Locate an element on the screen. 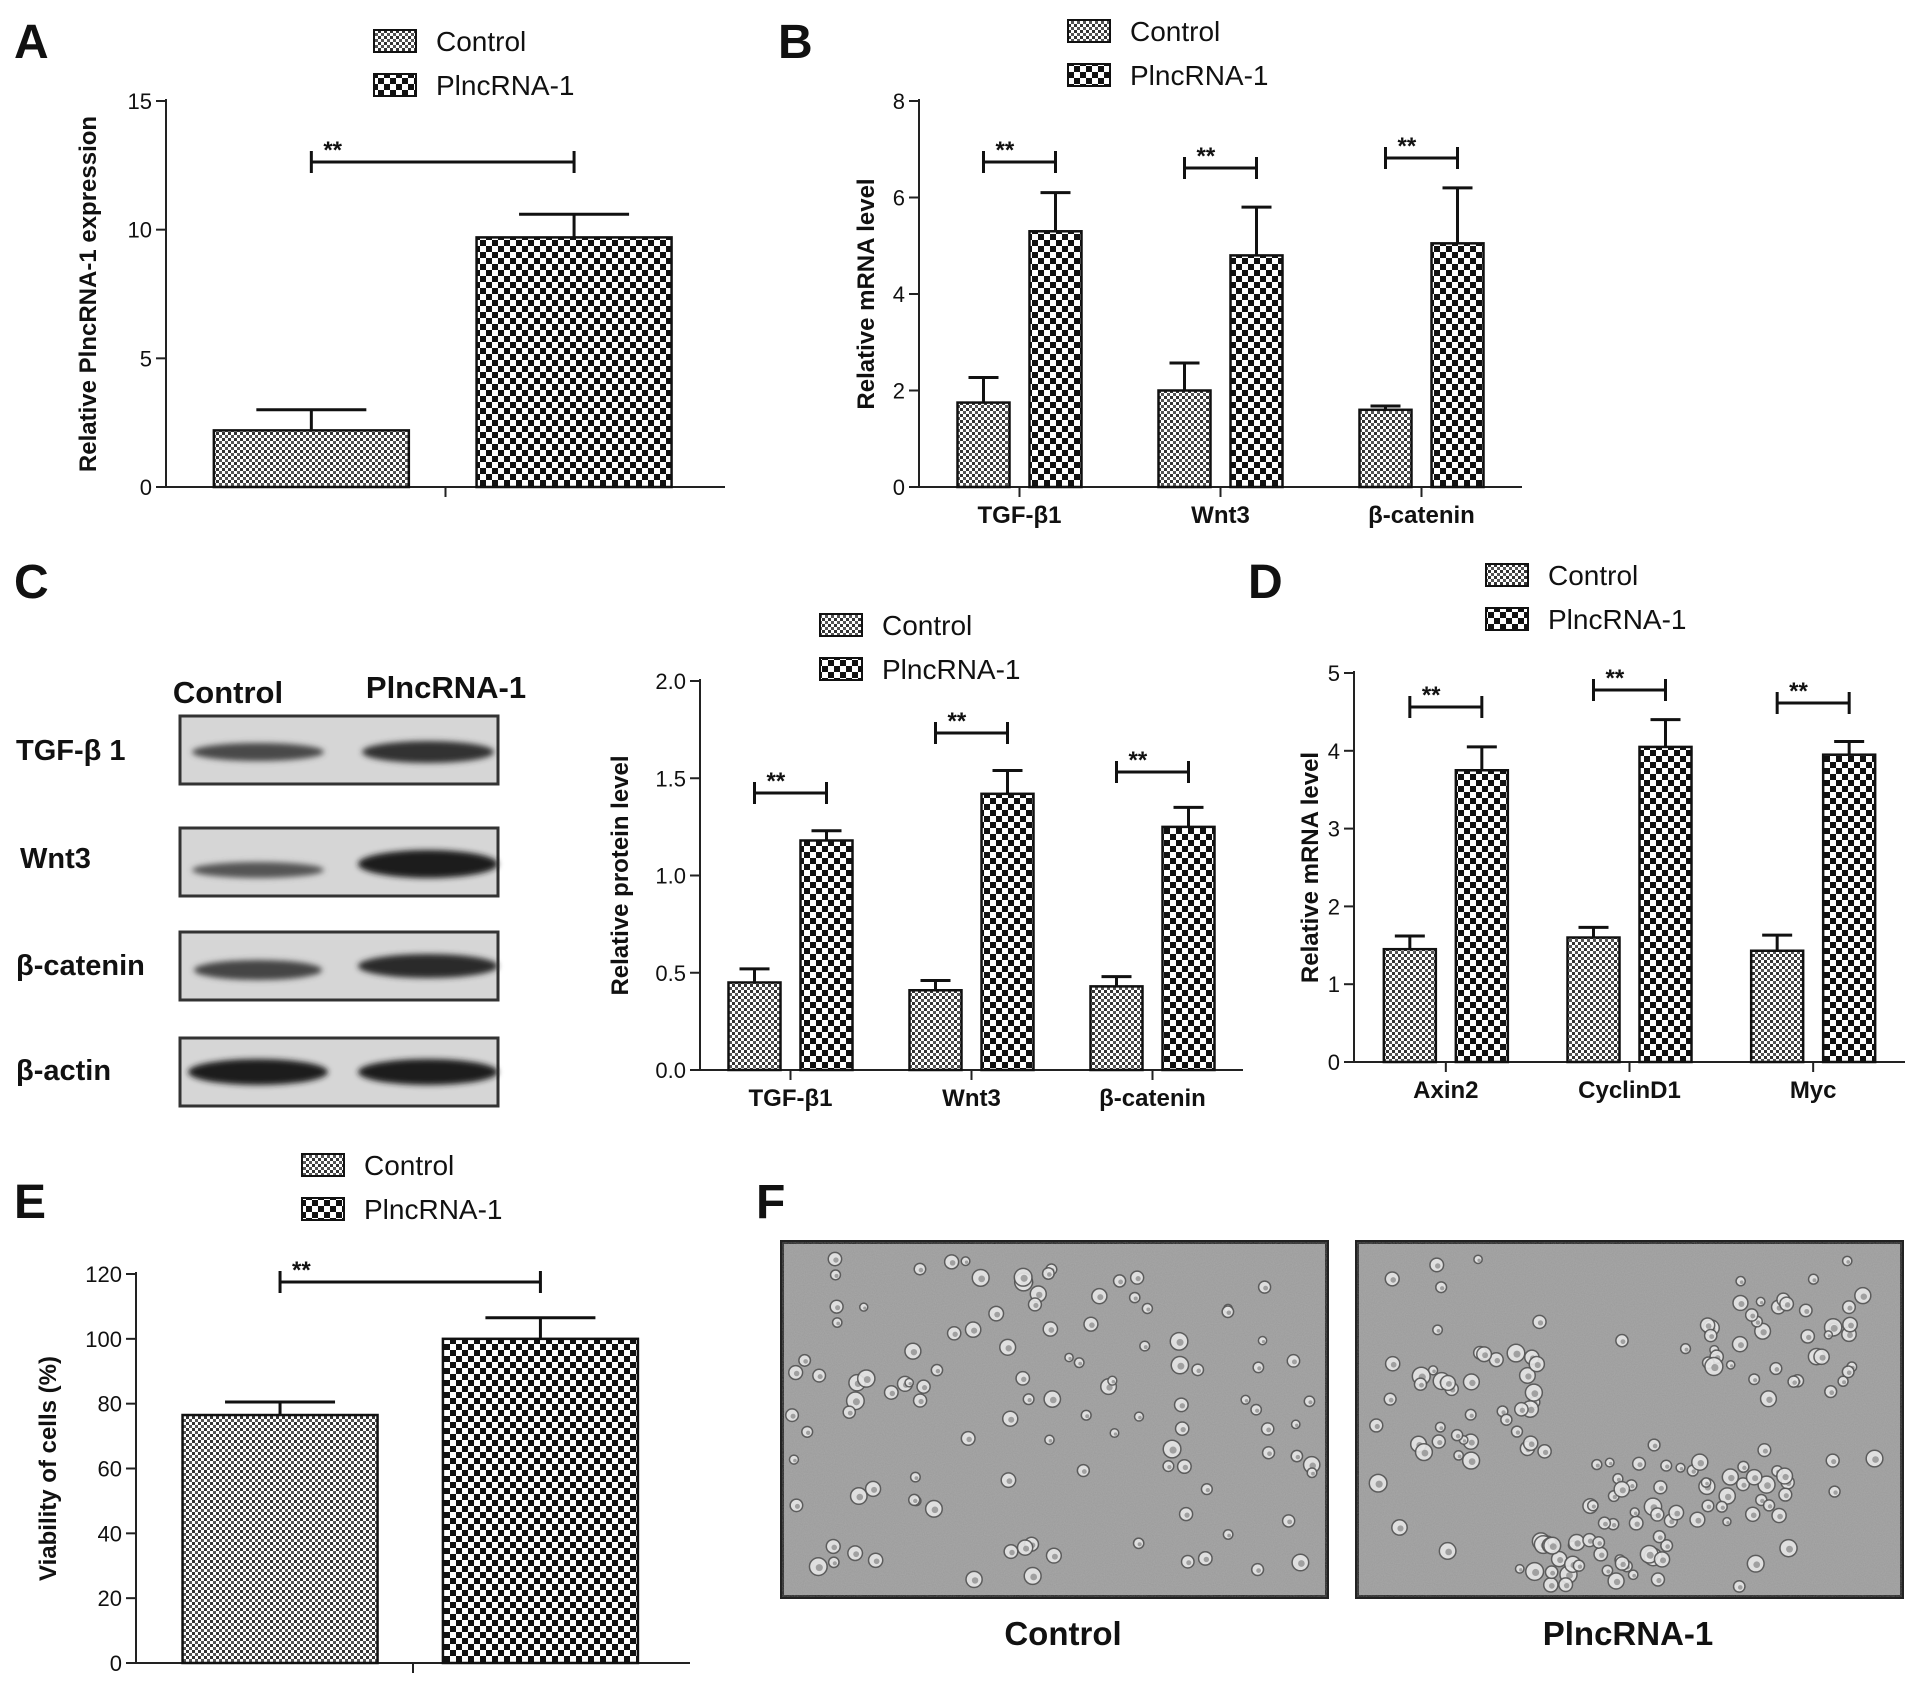  y-axis-label: Relative mRNA level is located at coordinates (866, 293).